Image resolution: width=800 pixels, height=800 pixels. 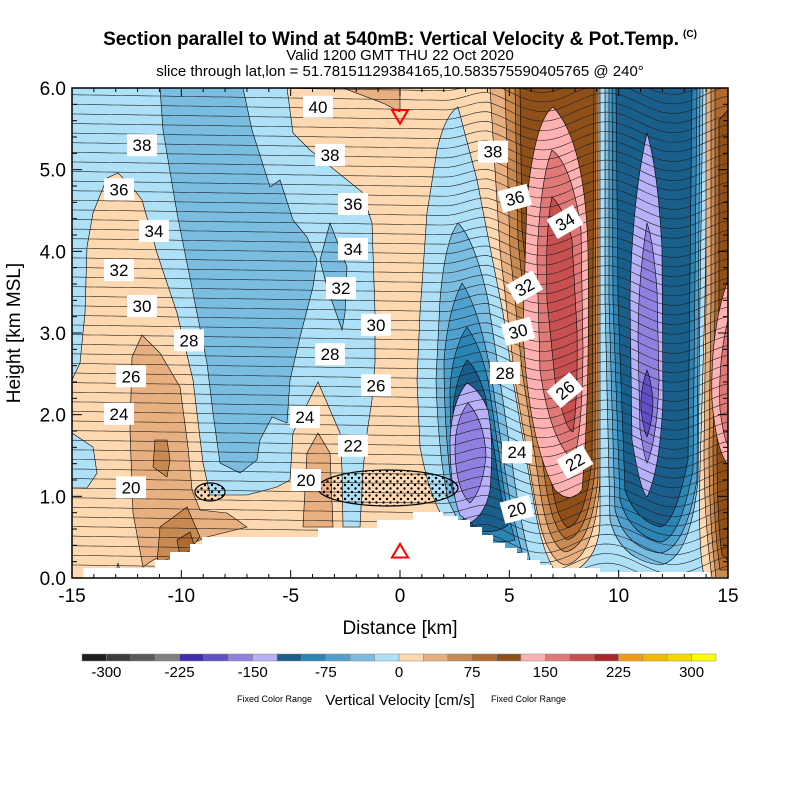 I want to click on colorbar-tick-label: -225, so click(x=180, y=672).